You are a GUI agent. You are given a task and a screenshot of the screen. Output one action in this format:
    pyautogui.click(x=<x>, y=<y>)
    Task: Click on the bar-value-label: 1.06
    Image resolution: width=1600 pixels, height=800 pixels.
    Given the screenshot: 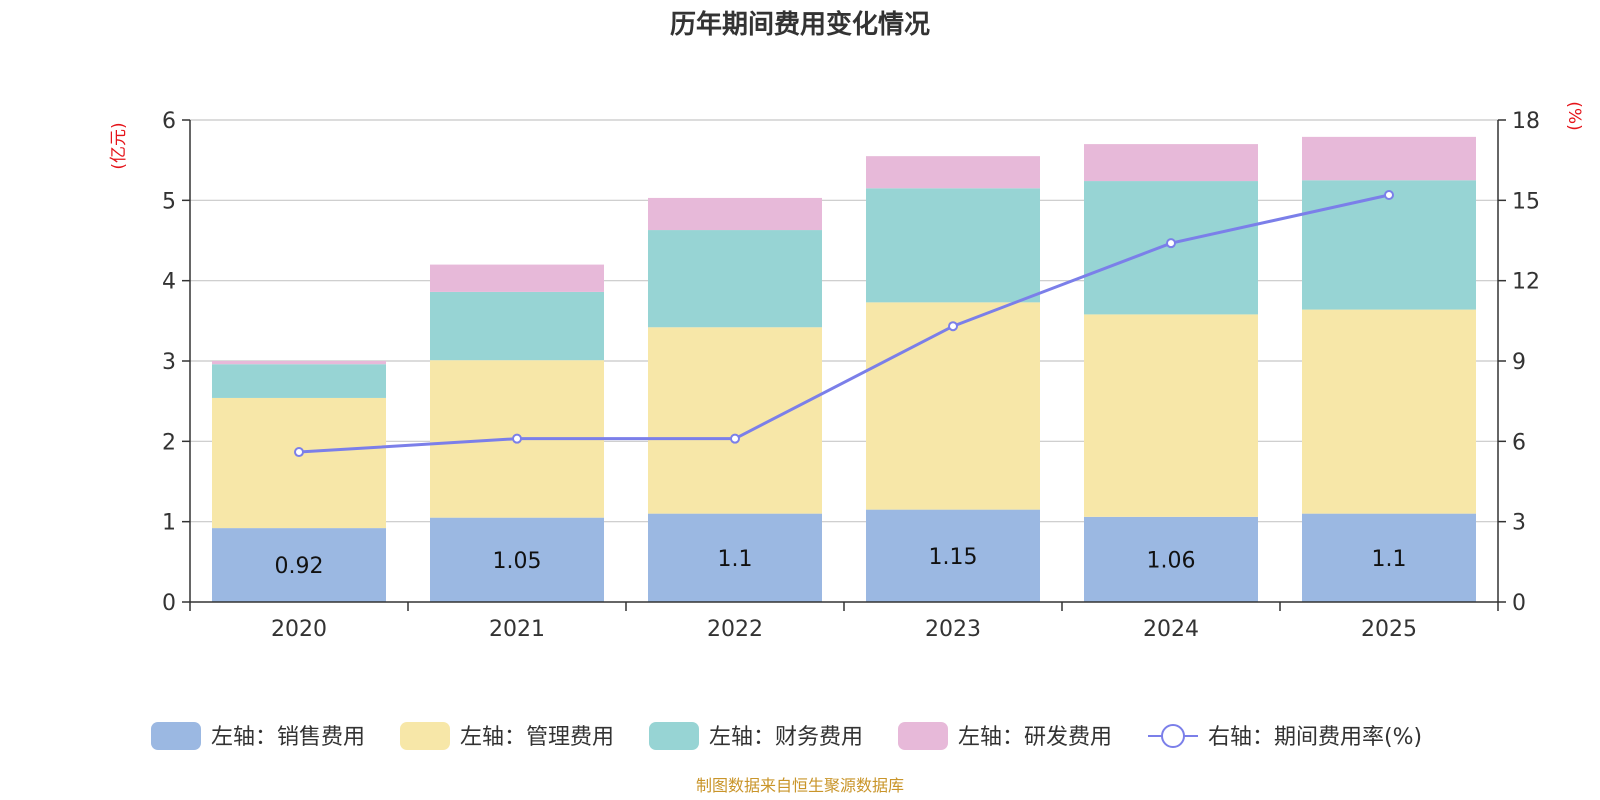 What is the action you would take?
    pyautogui.click(x=1171, y=560)
    